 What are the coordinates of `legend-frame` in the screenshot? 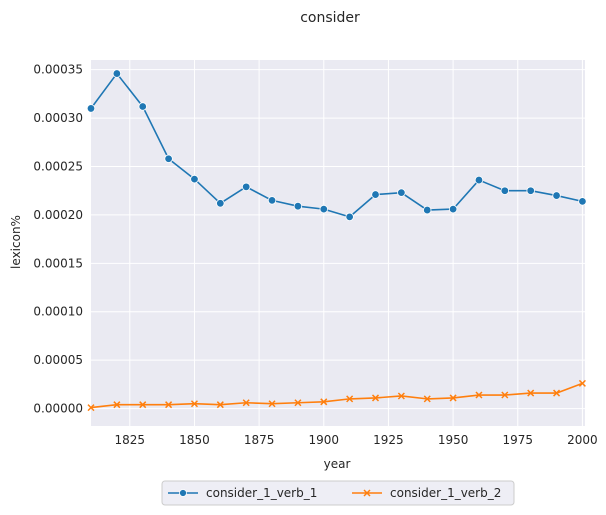 It's located at (338, 493).